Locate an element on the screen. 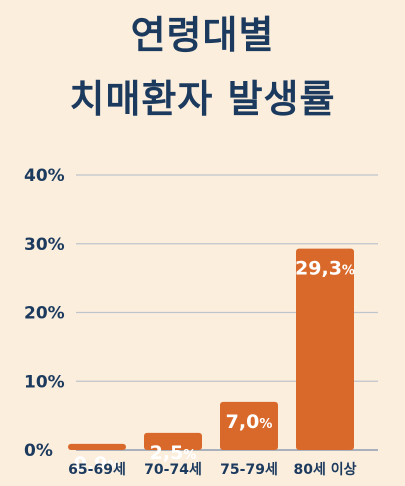 The width and height of the screenshot is (405, 486). data-label: 0,9% is located at coordinates (97, 464).